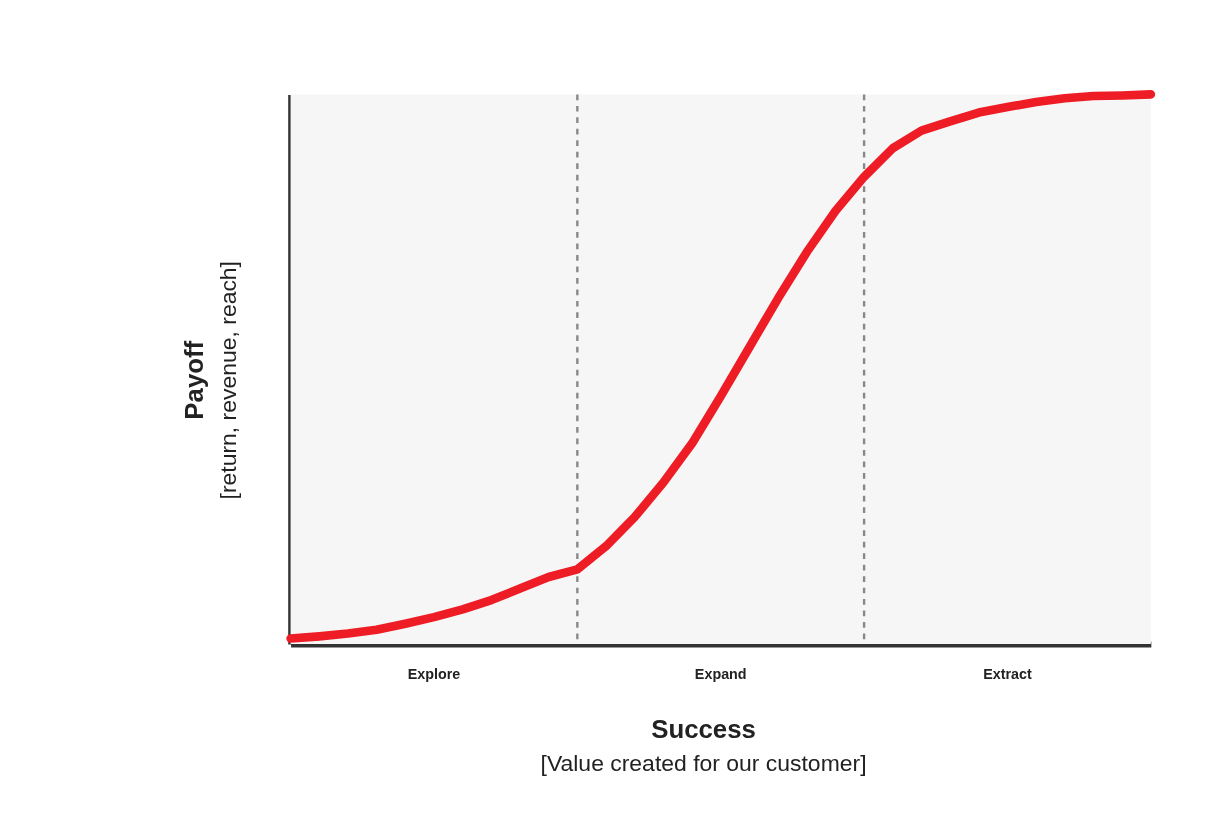 This screenshot has width=1213, height=824. What do you see at coordinates (210, 380) in the screenshot?
I see `y-axis-title: Payoff [return, revenue, reach]` at bounding box center [210, 380].